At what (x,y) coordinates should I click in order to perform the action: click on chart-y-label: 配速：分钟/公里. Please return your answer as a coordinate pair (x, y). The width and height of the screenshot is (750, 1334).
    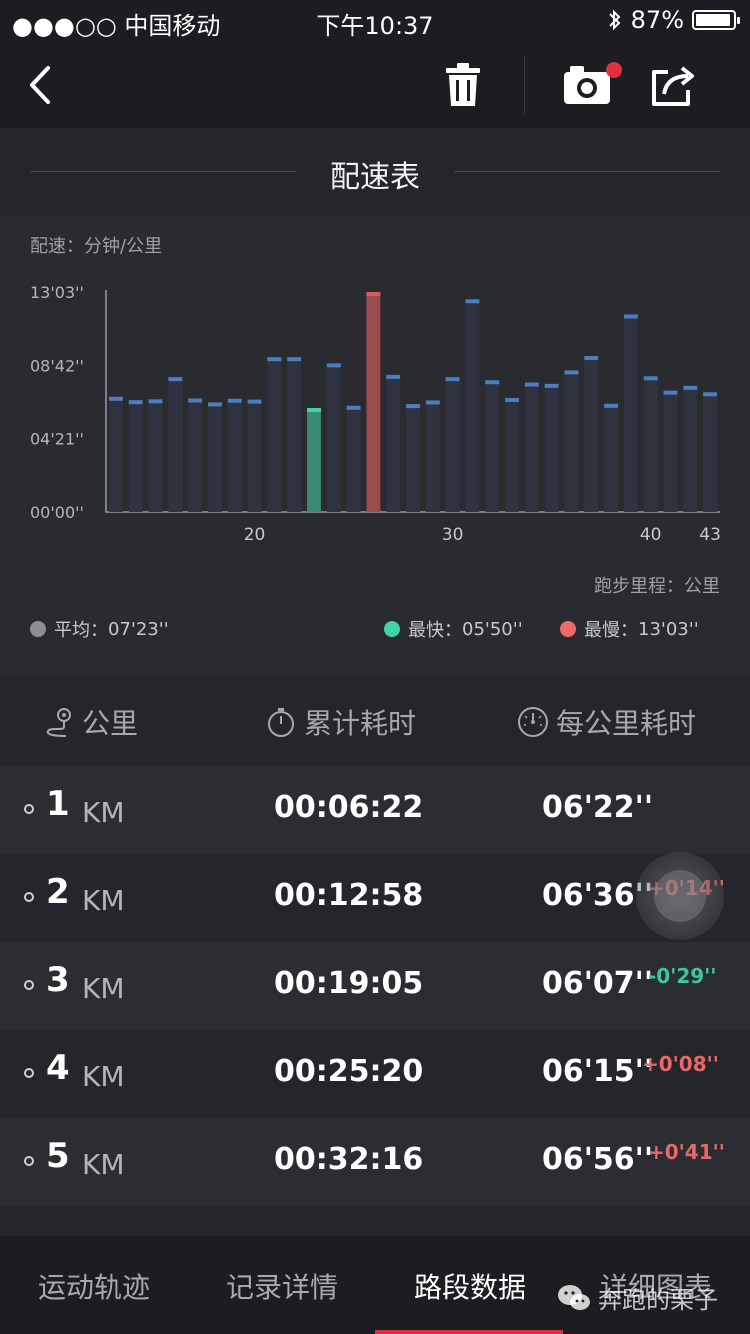
    Looking at the image, I should click on (96, 246).